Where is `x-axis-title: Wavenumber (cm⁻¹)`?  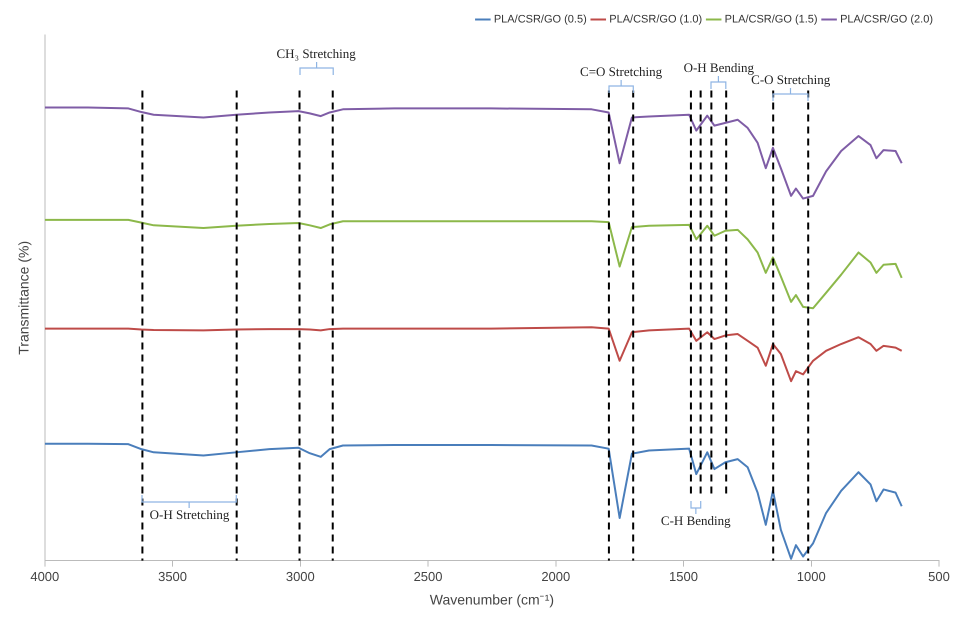
x-axis-title: Wavenumber (cm⁻¹) is located at coordinates (492, 599).